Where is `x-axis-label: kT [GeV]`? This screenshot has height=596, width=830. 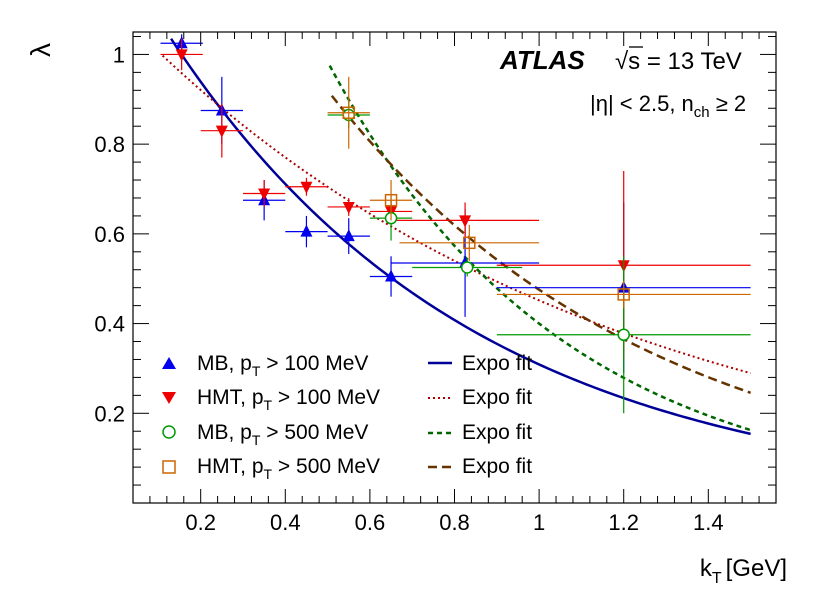
x-axis-label: kT [GeV] is located at coordinates (743, 571).